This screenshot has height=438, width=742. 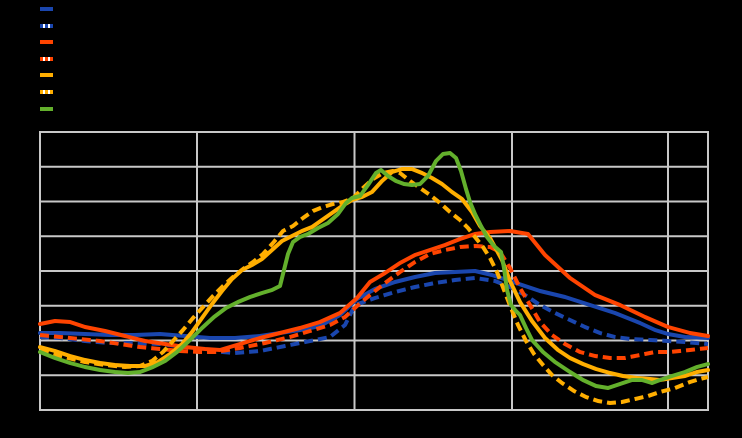 I want to click on series-blue-solid-line, so click(x=374, y=304).